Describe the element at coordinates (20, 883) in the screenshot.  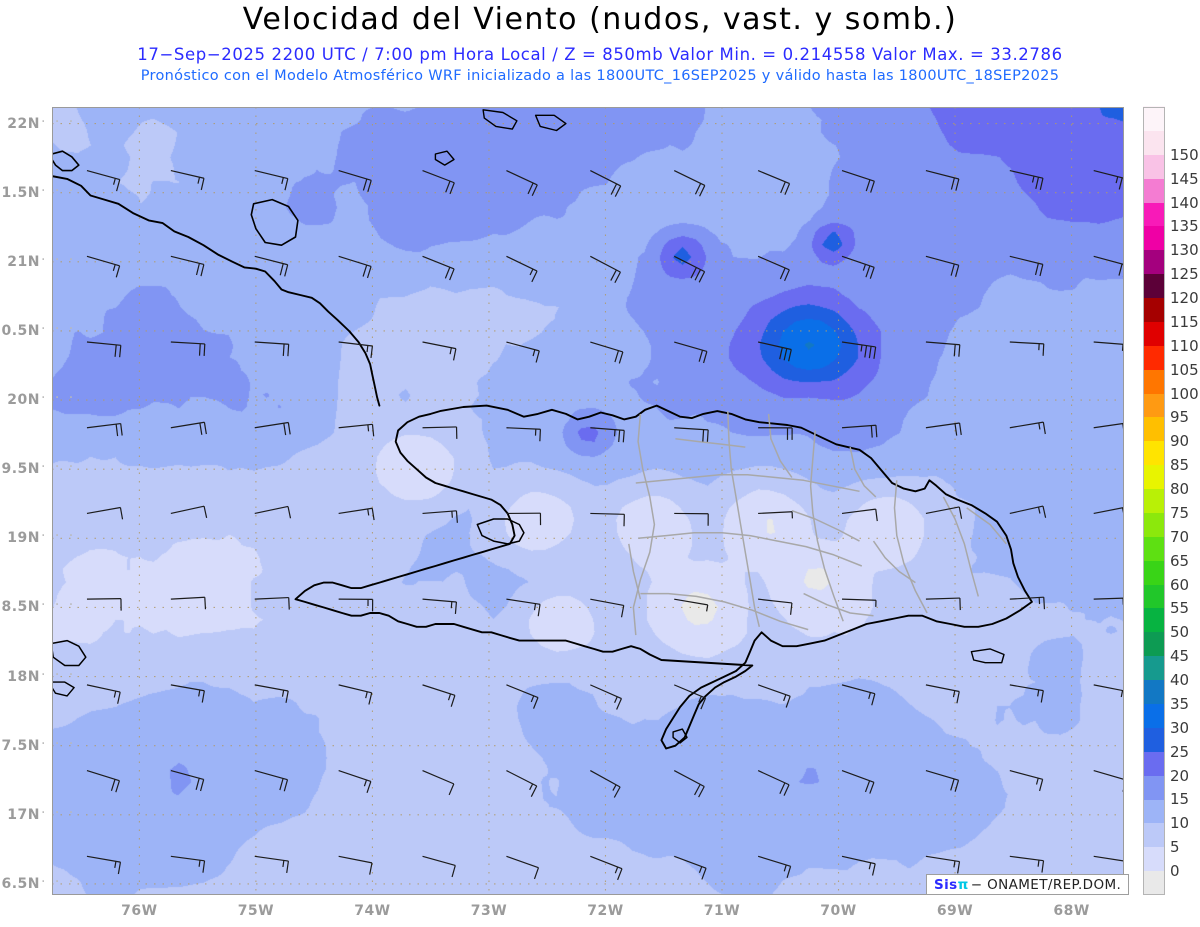
I see `y-axis-tick-label: 6.5N` at that location.